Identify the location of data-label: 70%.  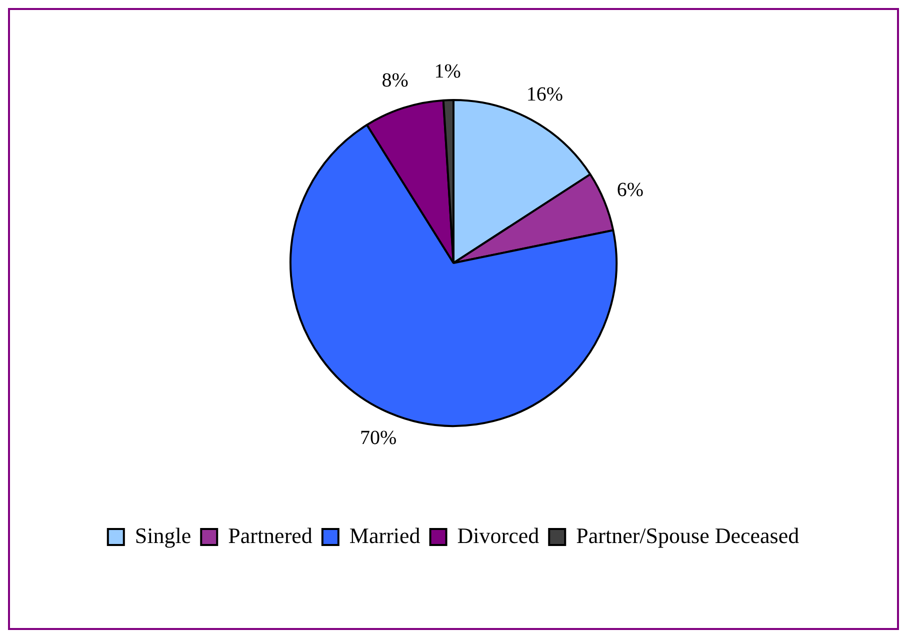
(378, 437).